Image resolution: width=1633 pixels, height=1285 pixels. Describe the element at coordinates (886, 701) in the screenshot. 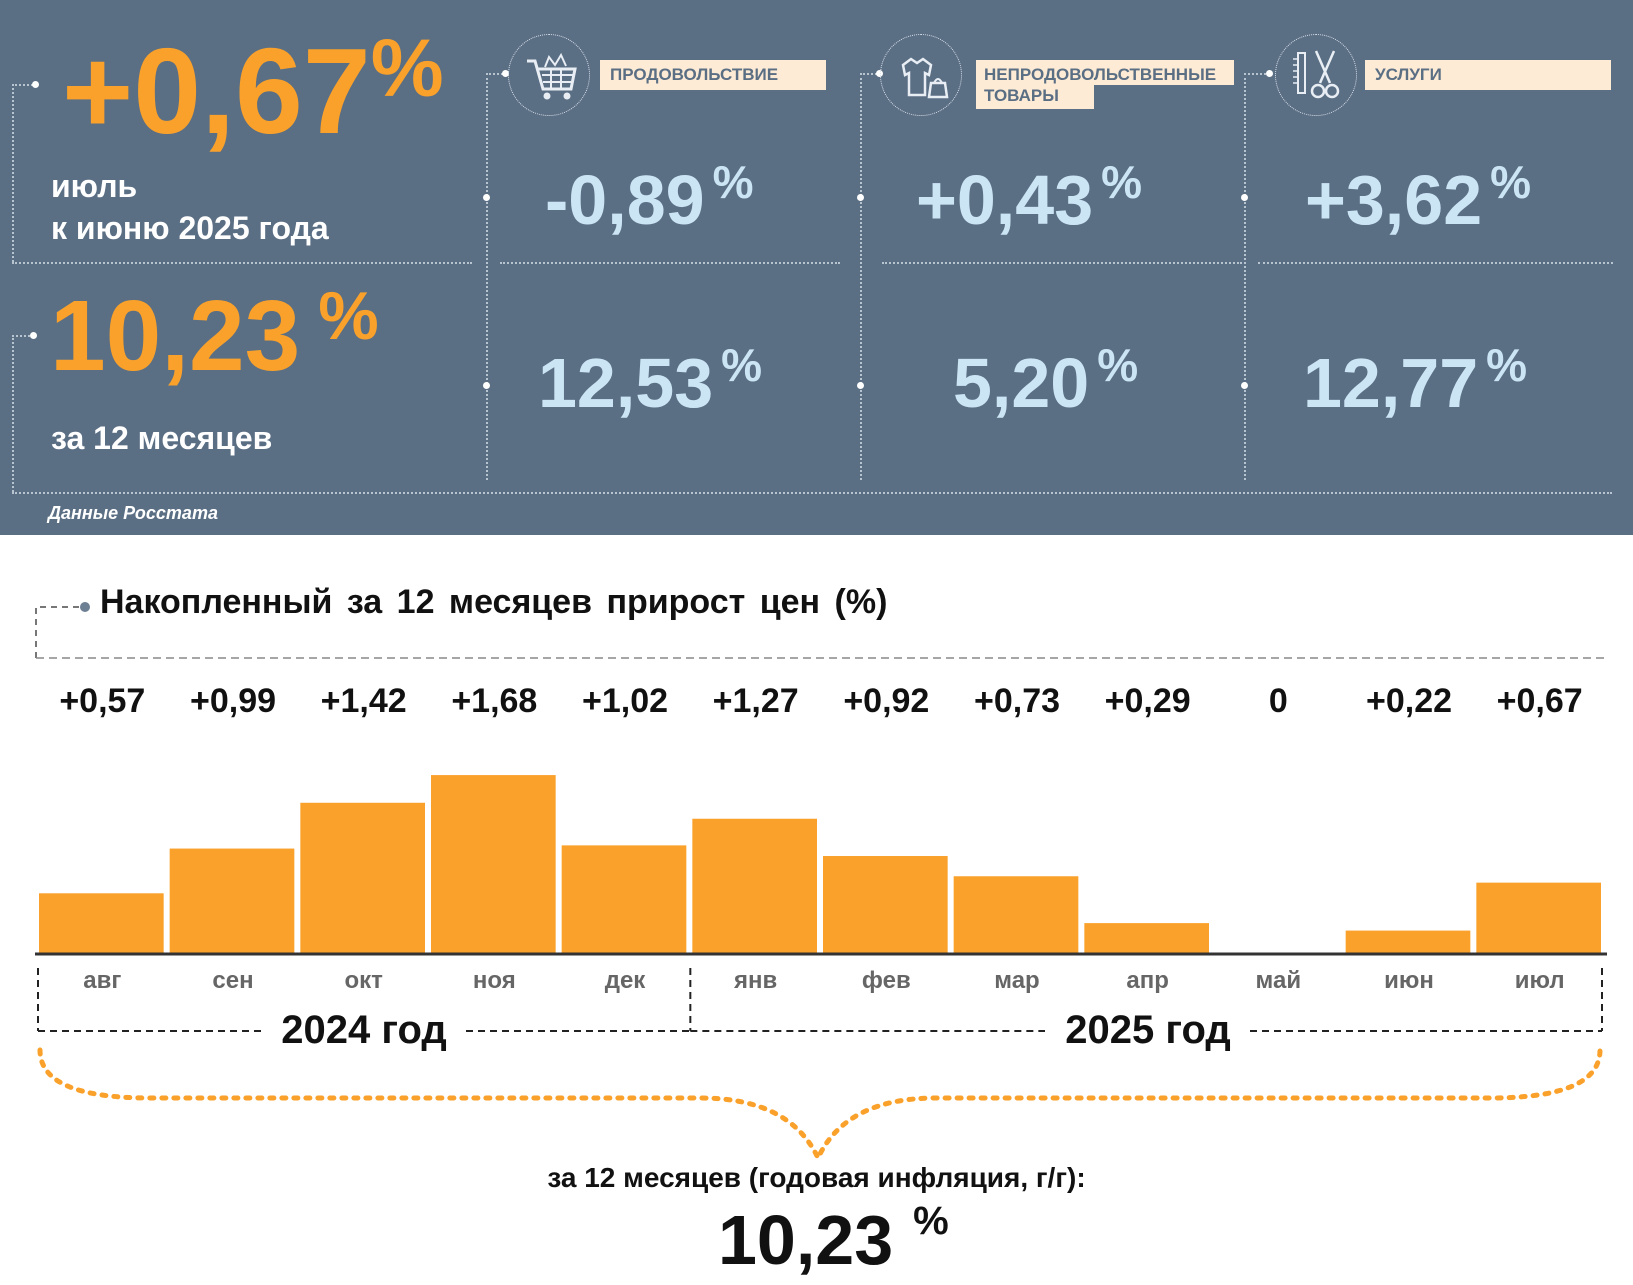

I see `data-label: +0,92` at that location.